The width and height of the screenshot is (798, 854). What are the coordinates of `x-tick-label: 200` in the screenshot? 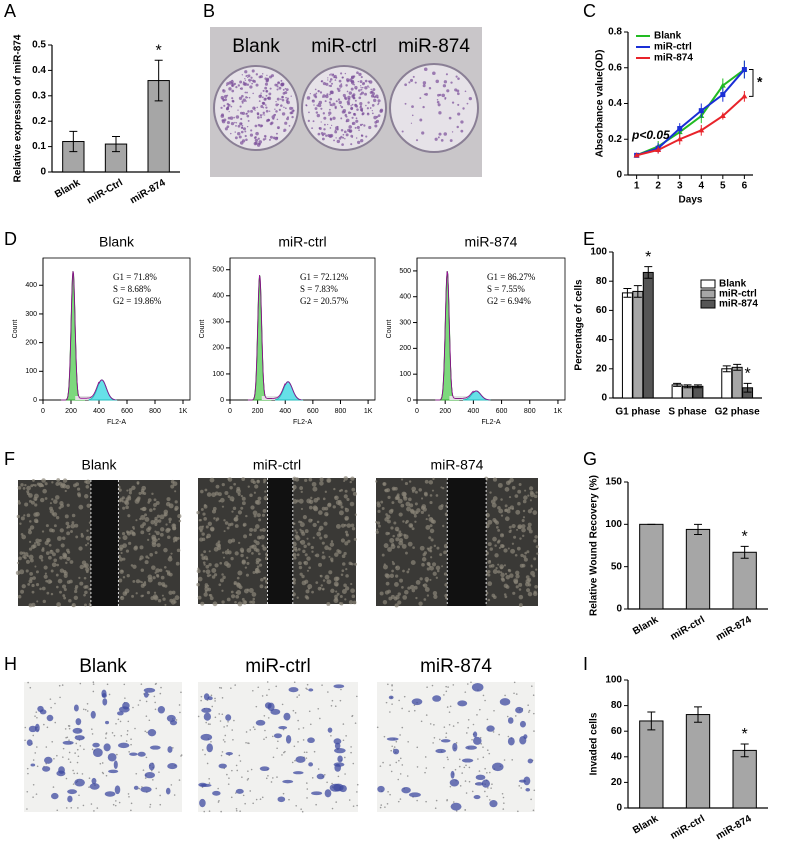 It's located at (71, 411).